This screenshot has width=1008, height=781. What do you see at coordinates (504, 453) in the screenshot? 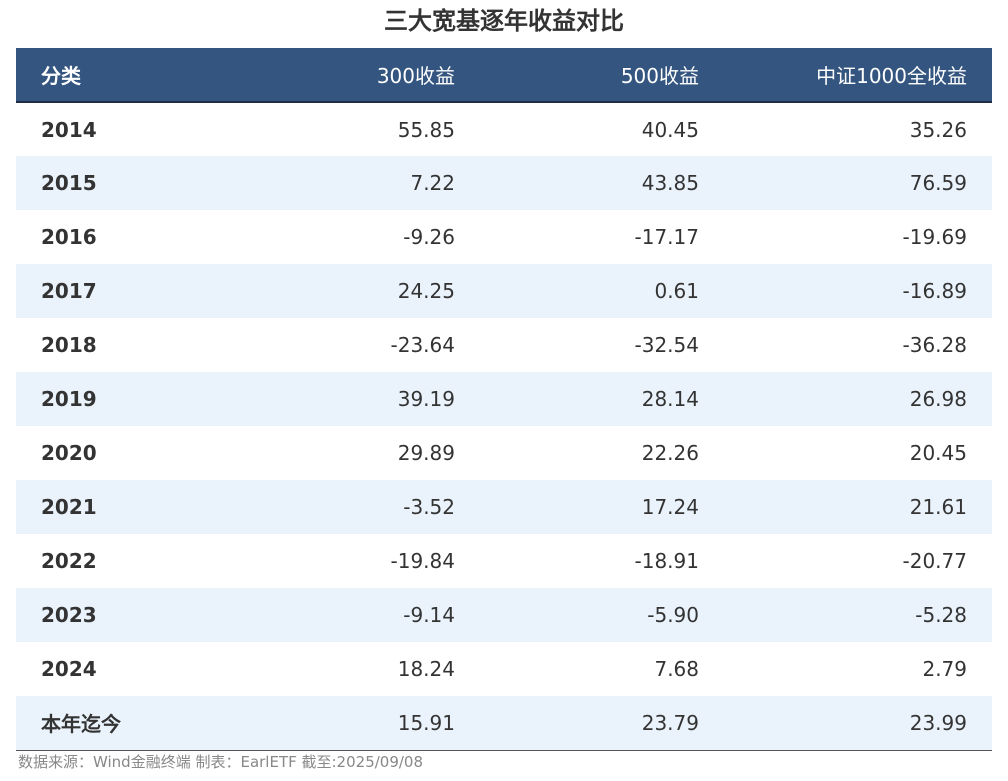
I see `table-row: 2020 29.89 22.26 20.45` at bounding box center [504, 453].